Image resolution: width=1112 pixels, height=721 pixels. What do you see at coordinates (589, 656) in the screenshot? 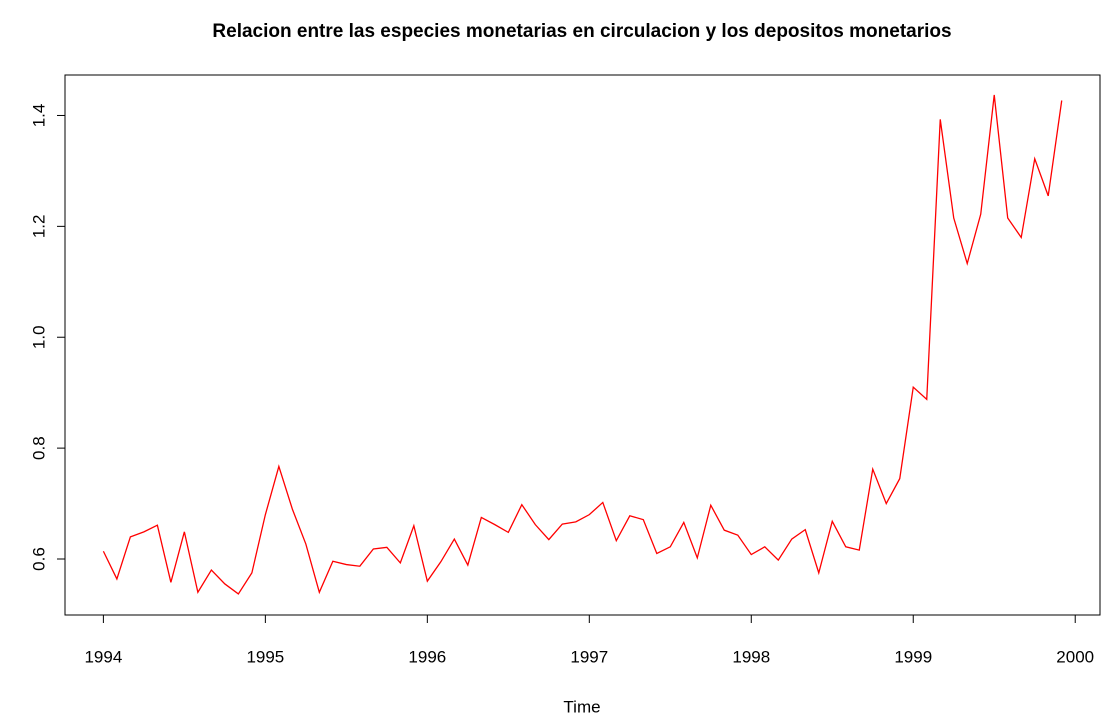
I see `x-tick-label: 1997` at bounding box center [589, 656].